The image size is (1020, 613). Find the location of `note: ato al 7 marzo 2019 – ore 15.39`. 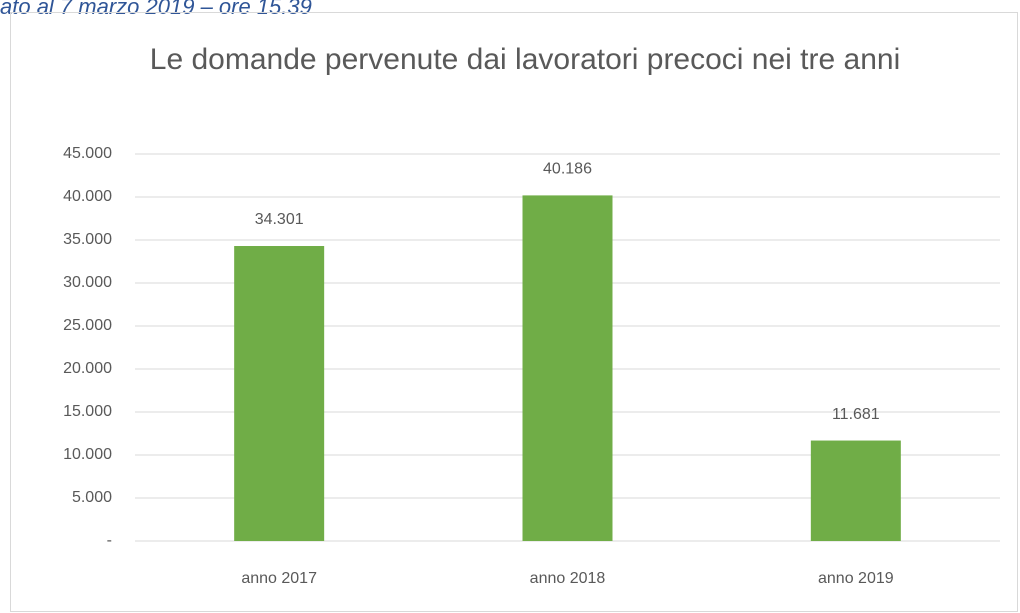

note: ato al 7 marzo 2019 – ore 15.39 is located at coordinates (156, 9).